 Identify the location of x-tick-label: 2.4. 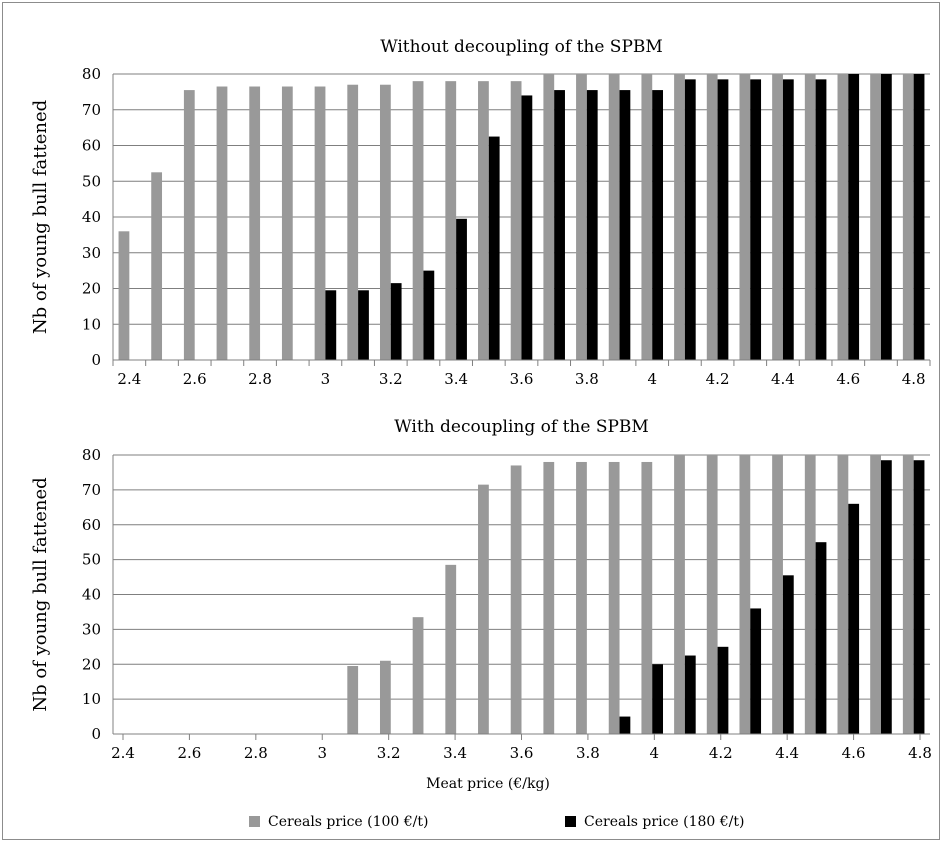
(123, 753).